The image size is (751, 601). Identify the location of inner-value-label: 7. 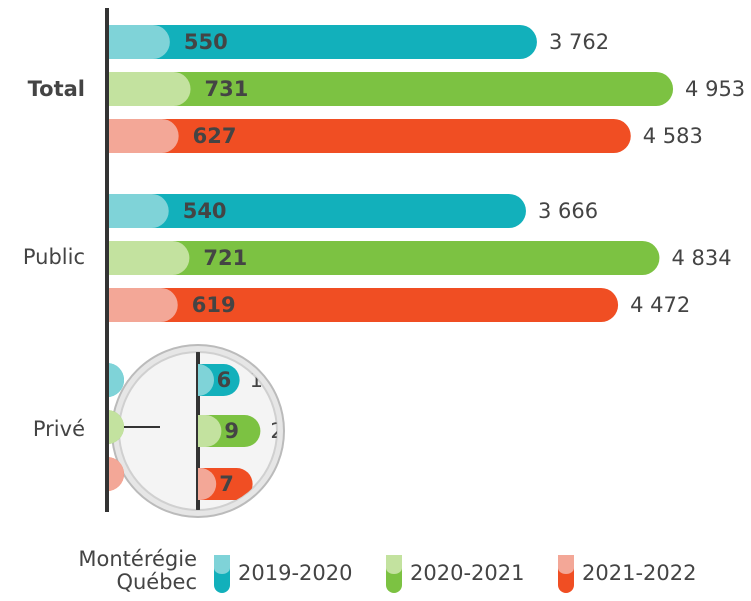
(226, 484).